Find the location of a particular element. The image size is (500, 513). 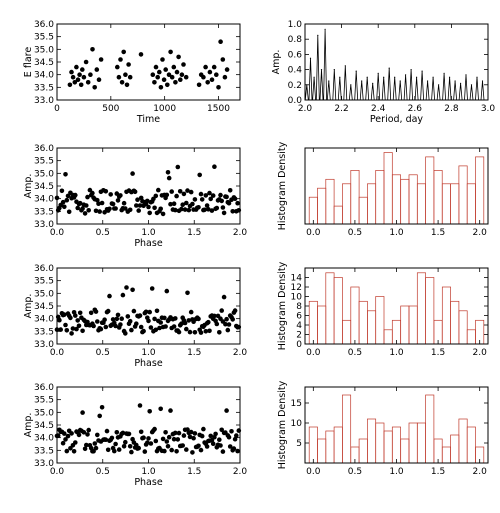

y-tick-label: 1.0 is located at coordinates (295, 25).